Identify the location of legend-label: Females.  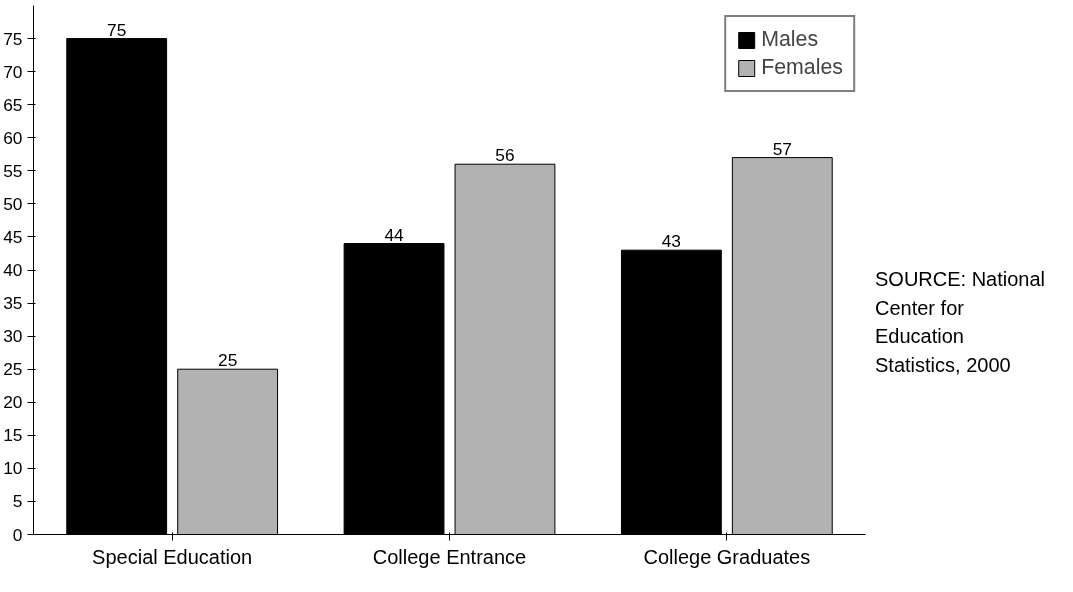
(802, 67).